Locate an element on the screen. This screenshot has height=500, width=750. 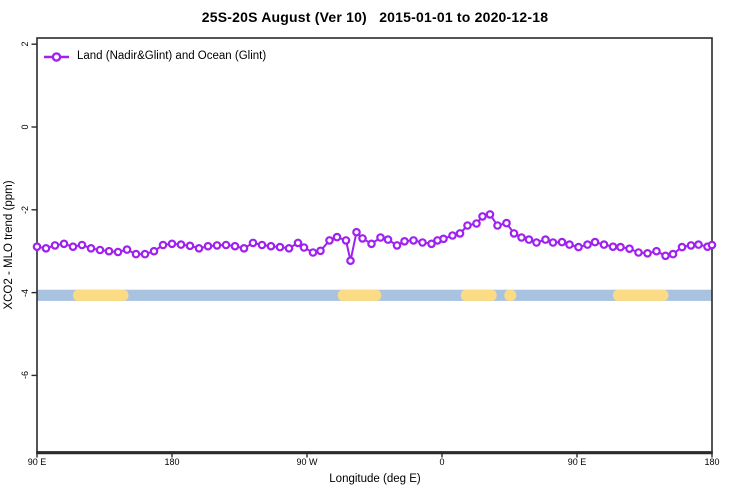
legend-marker-sample is located at coordinates (56, 57).